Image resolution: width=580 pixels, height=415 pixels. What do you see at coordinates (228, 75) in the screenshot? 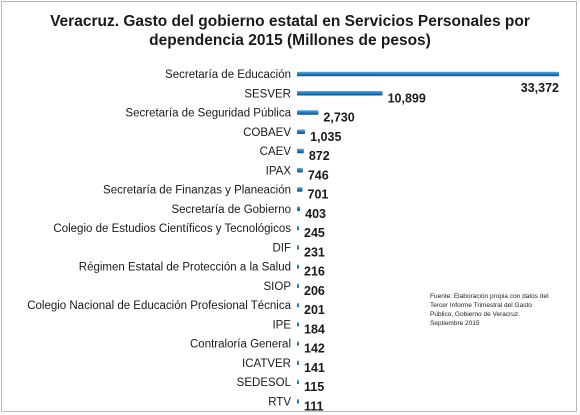
I see `category-label: Secretaría de Educación` at bounding box center [228, 75].